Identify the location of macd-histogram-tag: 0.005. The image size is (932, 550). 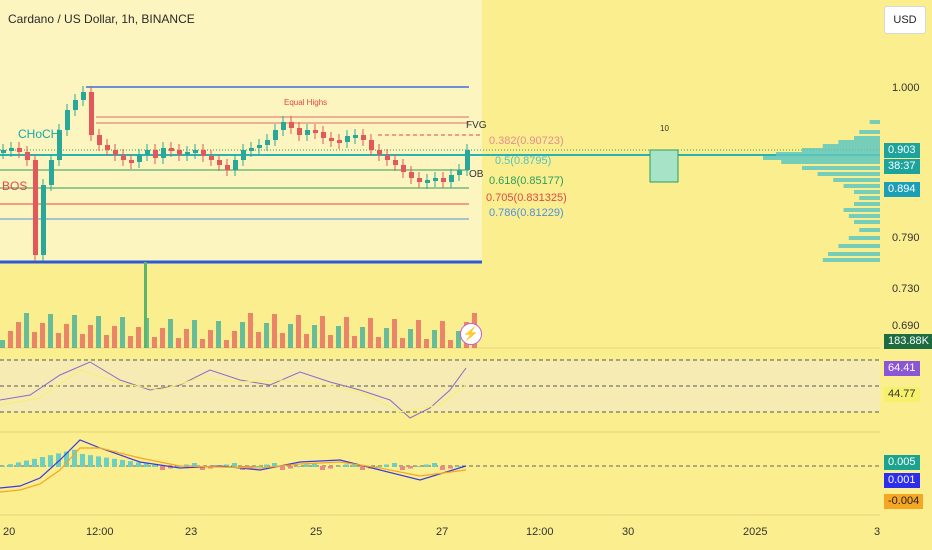
(902, 462).